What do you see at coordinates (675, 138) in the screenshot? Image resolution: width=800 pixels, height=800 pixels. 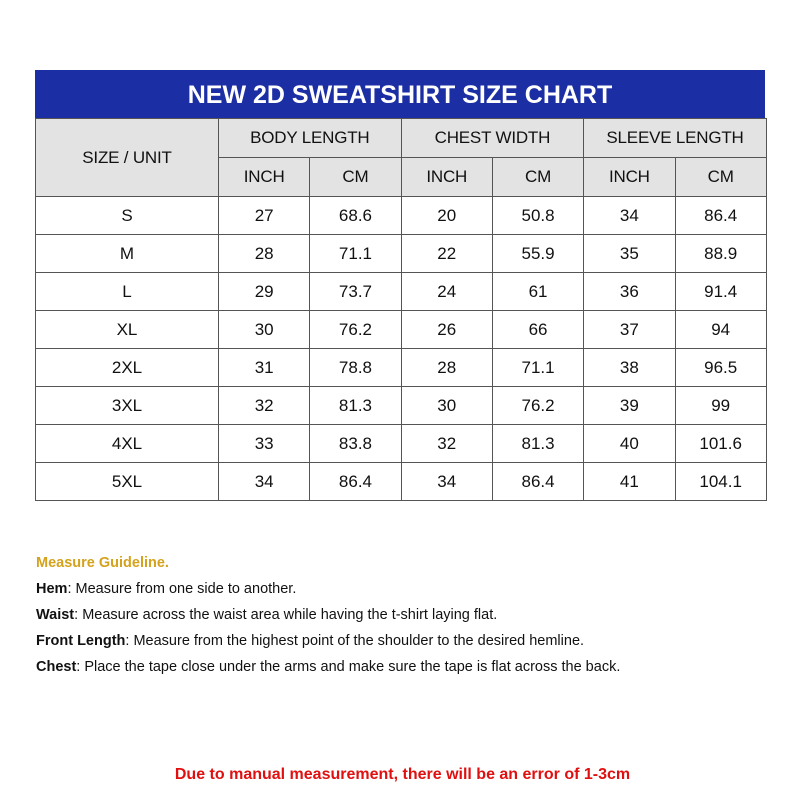 I see `sleeve-length-header: SLEEVE LENGTH` at bounding box center [675, 138].